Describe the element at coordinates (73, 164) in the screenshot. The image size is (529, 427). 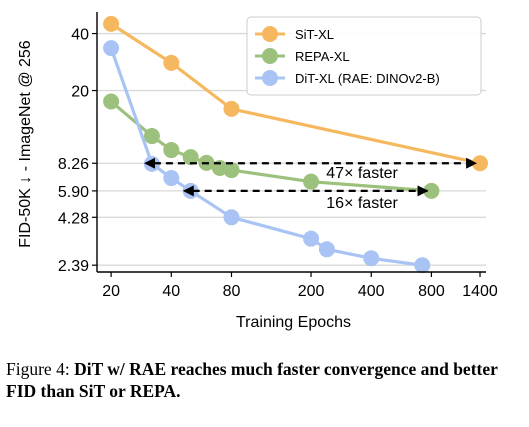
I see `y-tick-label: 8.26` at that location.